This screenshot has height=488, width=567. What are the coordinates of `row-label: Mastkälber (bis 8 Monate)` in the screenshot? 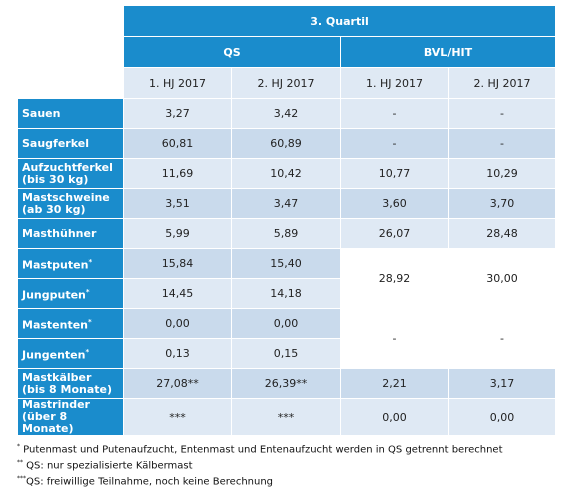 It's located at (70, 383).